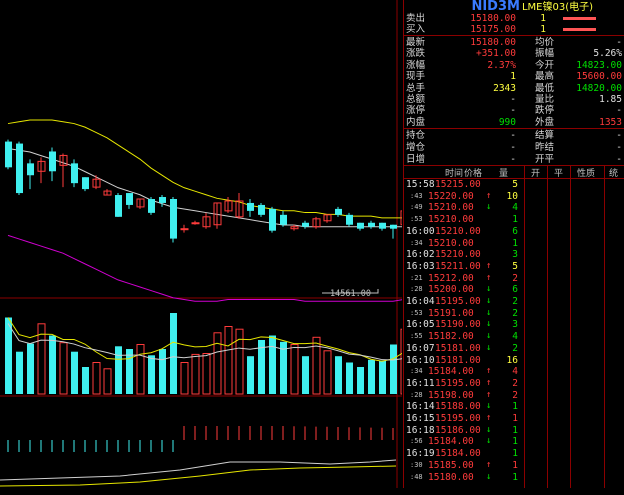  I want to click on tick-row: :28 15198.00 ↑ 2, so click(514, 396).